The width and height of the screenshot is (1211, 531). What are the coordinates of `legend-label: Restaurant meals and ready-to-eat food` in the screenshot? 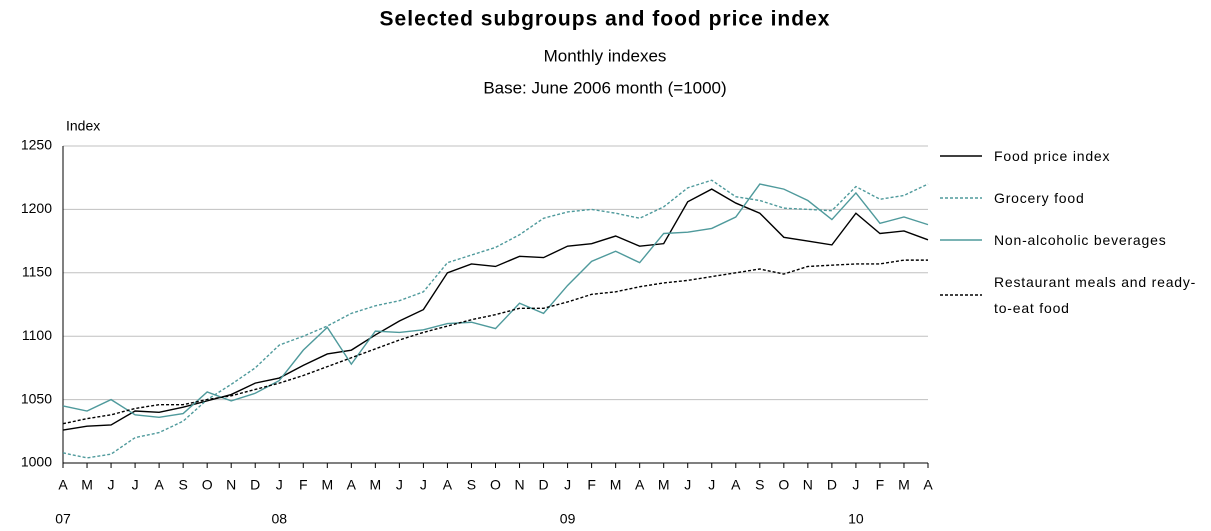 It's located at (1095, 295).